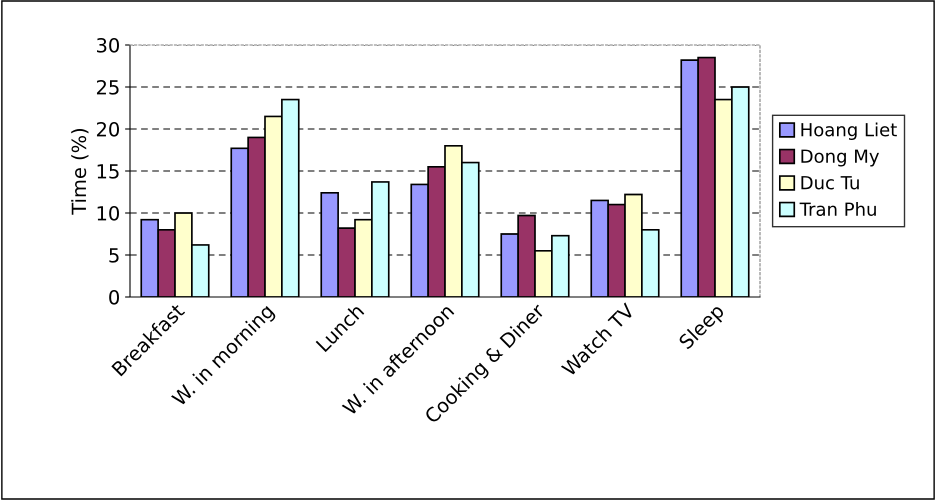 This screenshot has height=500, width=936. I want to click on y-tick-label: 10, so click(108, 213).